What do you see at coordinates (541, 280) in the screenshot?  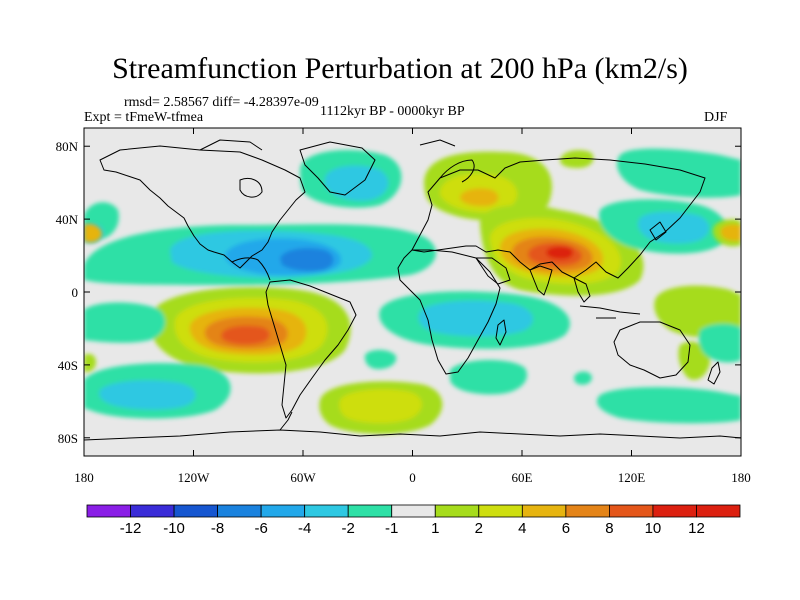 I see `coast-india` at bounding box center [541, 280].